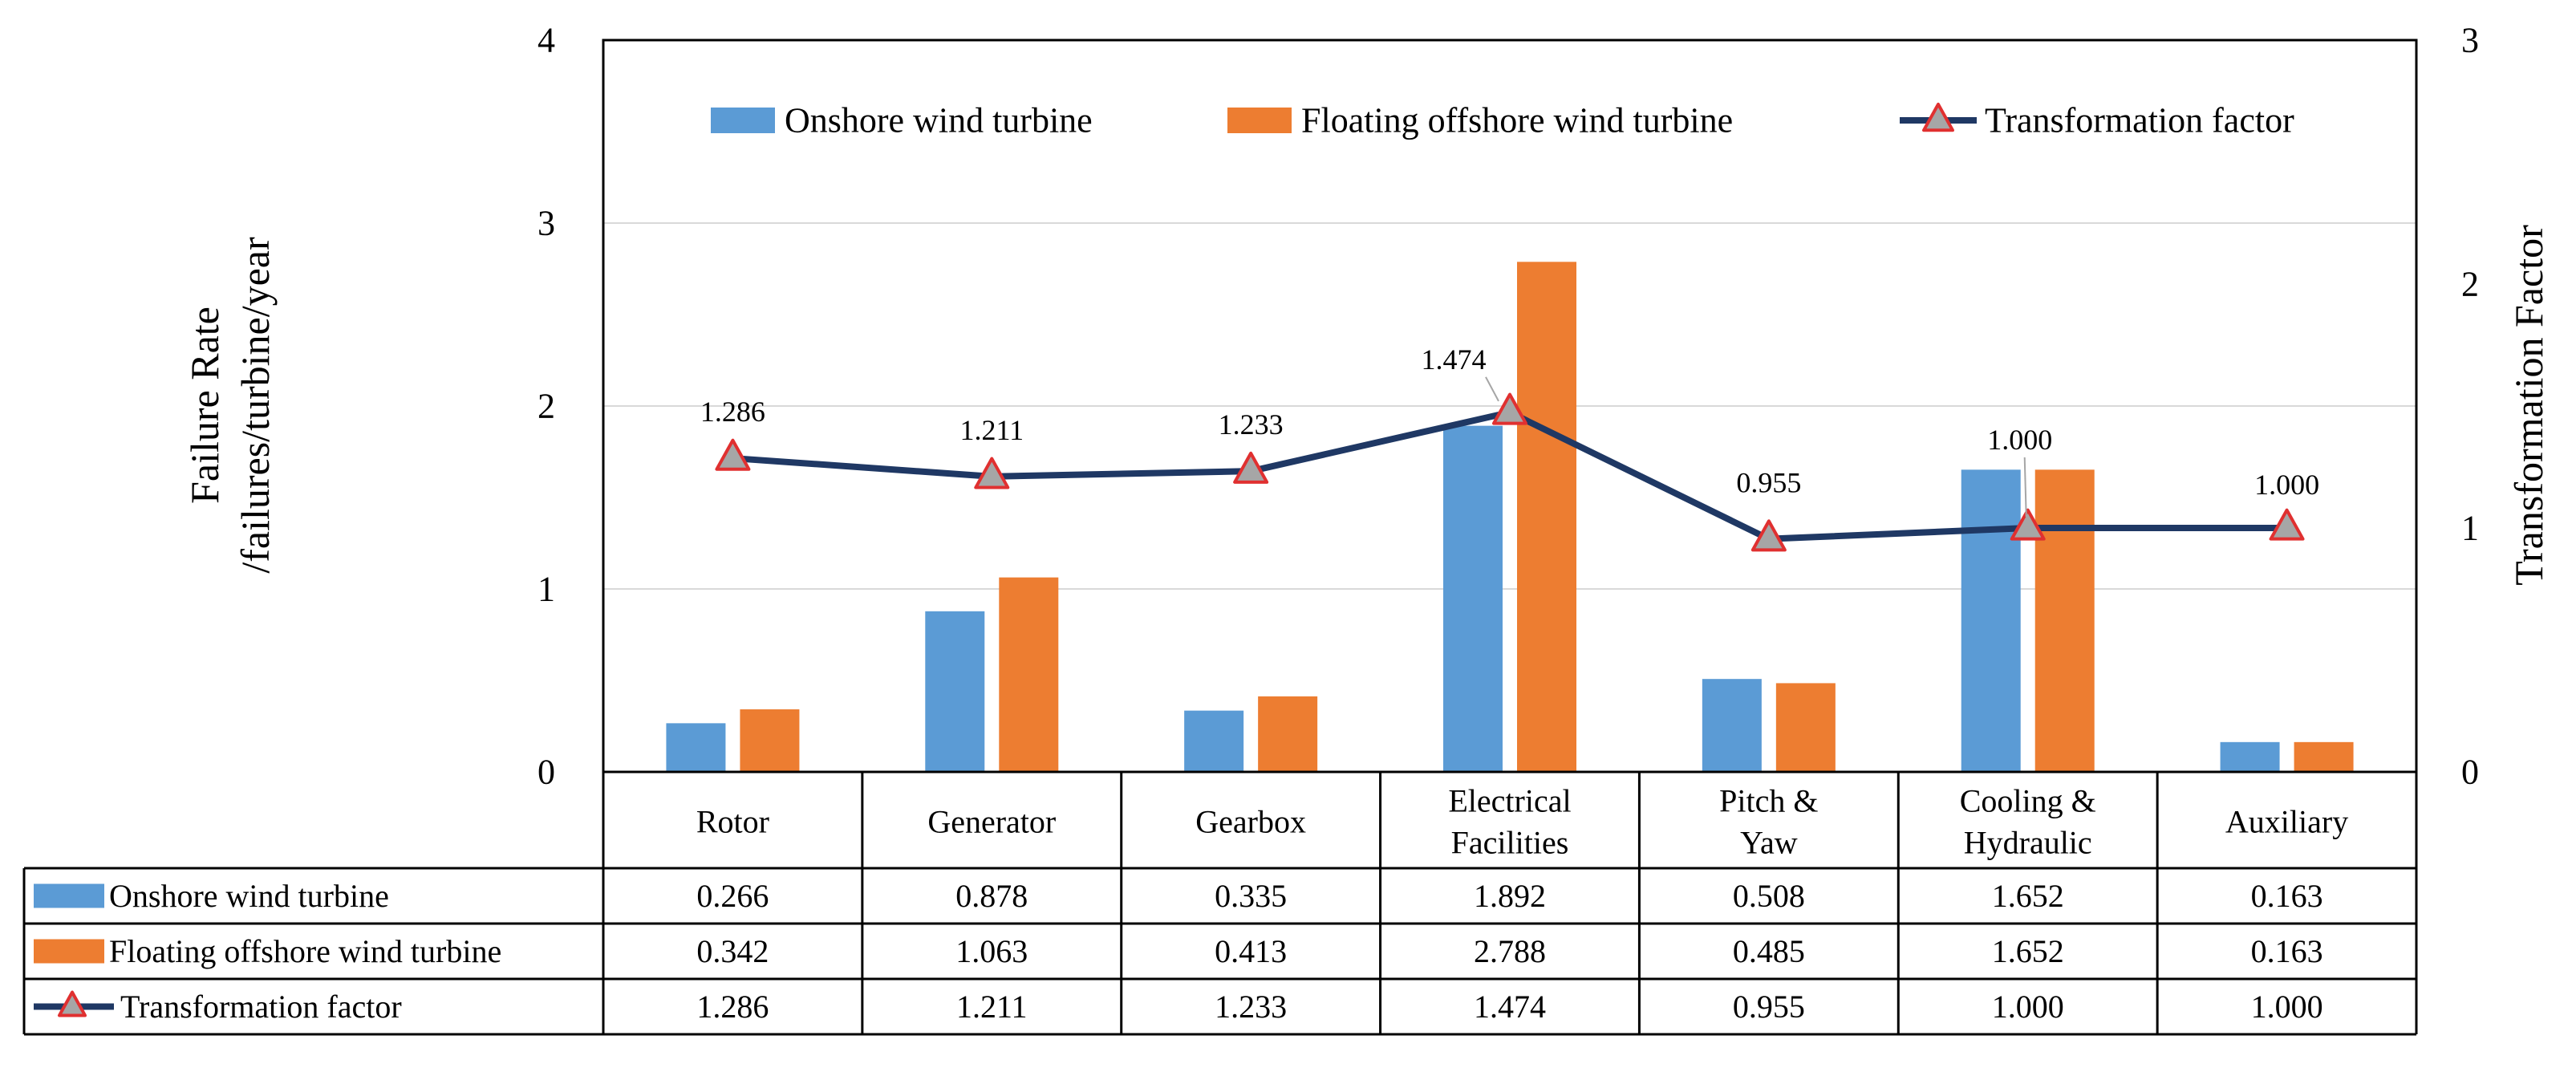  I want to click on table-cell: 1.892, so click(1510, 896).